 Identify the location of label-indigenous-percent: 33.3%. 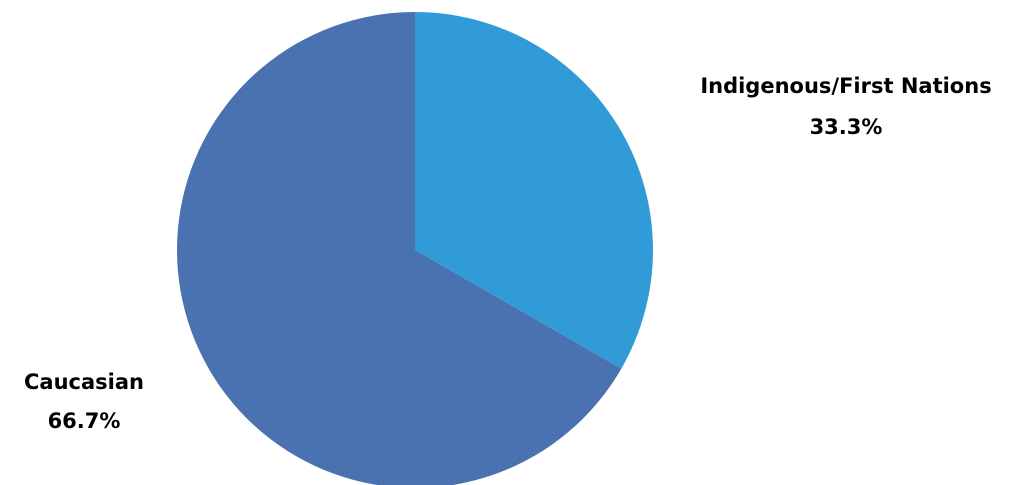
(846, 127).